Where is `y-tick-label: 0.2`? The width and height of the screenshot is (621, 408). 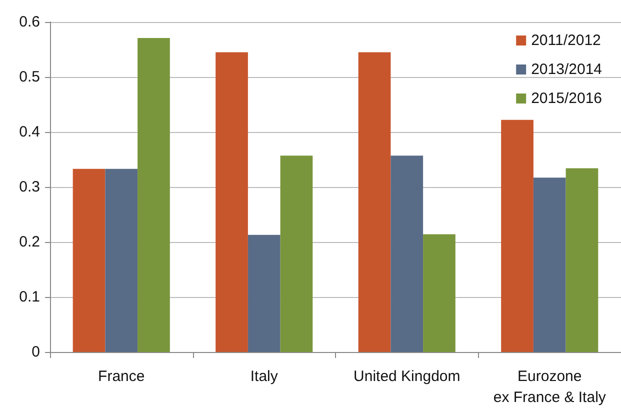 y-tick-label: 0.2 is located at coordinates (29, 242).